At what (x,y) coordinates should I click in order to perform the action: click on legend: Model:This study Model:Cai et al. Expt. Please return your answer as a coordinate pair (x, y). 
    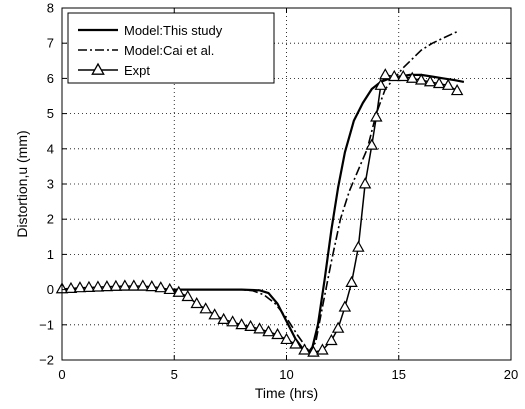
    Looking at the image, I should click on (171, 48).